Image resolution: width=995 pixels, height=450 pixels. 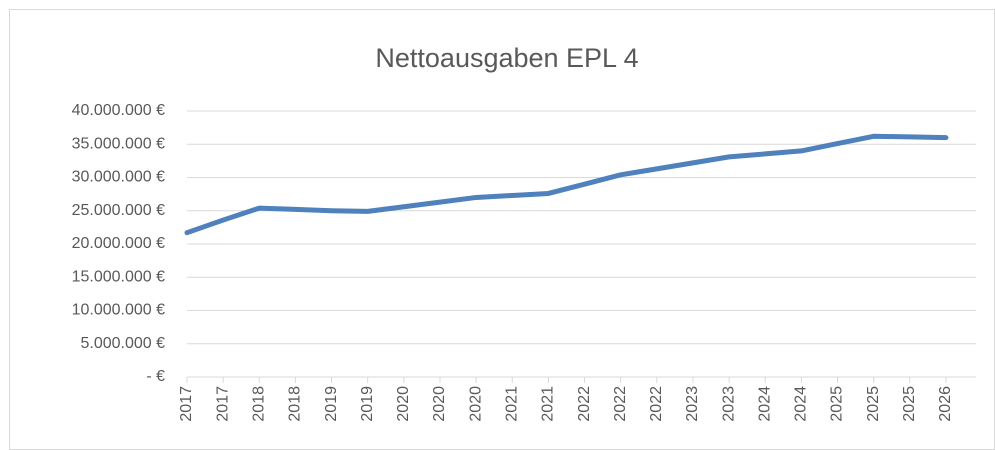 What do you see at coordinates (119, 110) in the screenshot?
I see `y-tick-label: 40.000.000 €` at bounding box center [119, 110].